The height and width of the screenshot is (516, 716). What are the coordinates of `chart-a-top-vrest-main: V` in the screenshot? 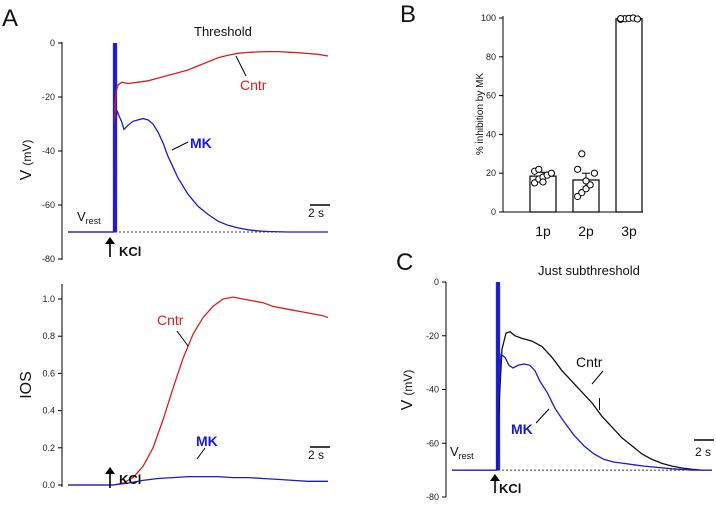 It's located at (81, 216).